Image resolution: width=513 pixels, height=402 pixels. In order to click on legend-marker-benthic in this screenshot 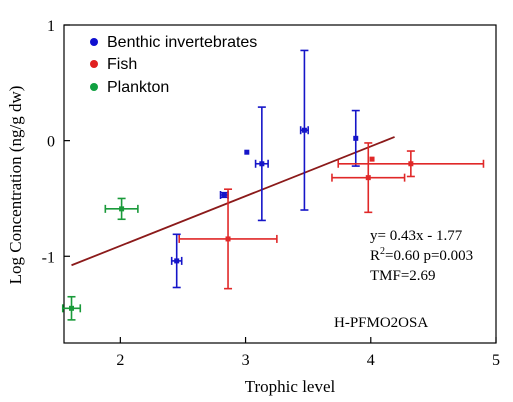, I will do `click(94, 42)`.